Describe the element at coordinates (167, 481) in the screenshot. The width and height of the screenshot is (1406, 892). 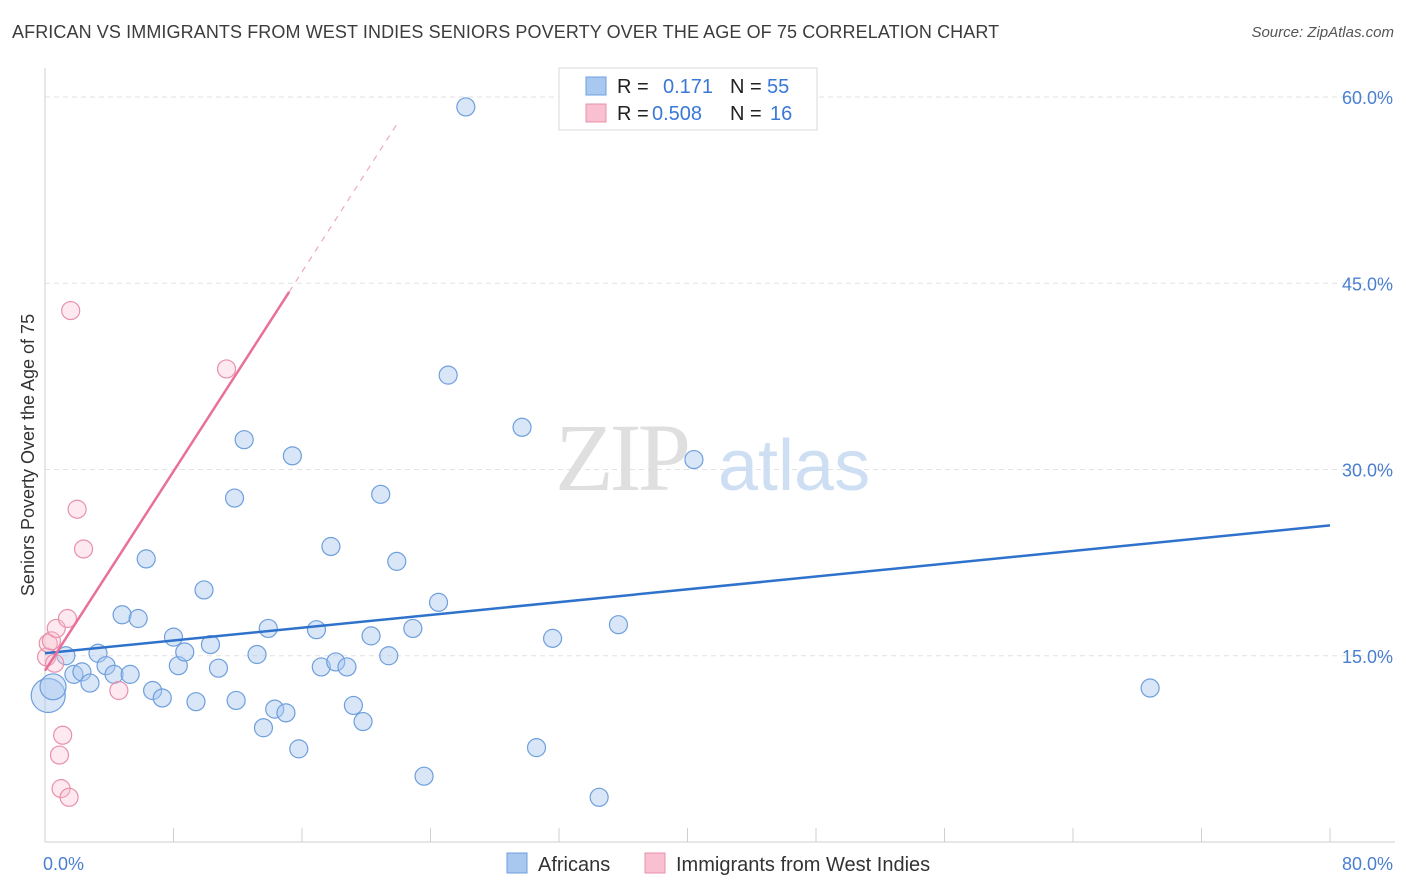
I see `trend-line-west-indies` at that location.